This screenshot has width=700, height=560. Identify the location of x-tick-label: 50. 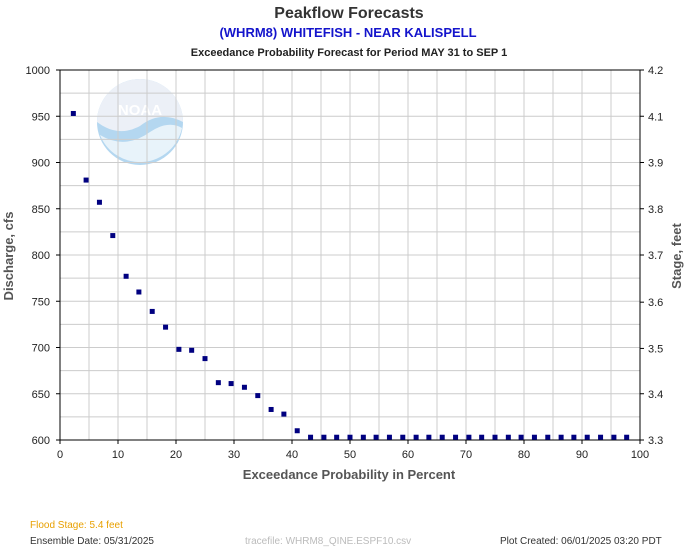
(350, 455).